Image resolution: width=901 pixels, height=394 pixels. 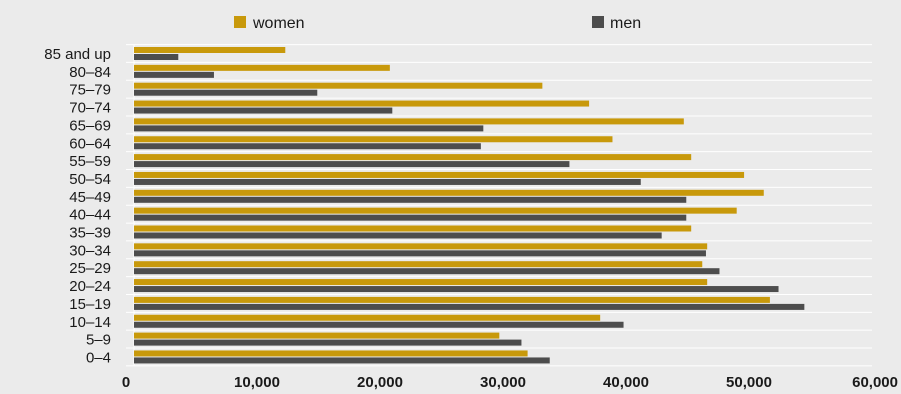 I want to click on category-label: 20–24, so click(x=90, y=286).